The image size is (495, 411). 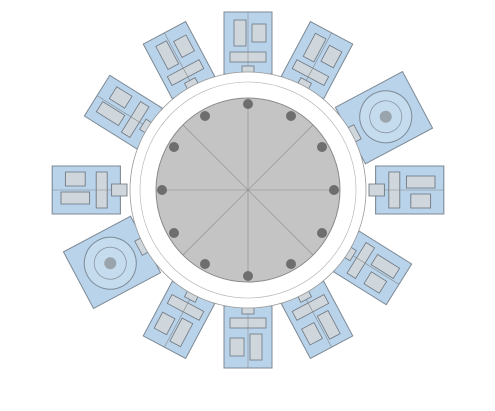 I want to click on axis-line, so click(x=248, y=190).